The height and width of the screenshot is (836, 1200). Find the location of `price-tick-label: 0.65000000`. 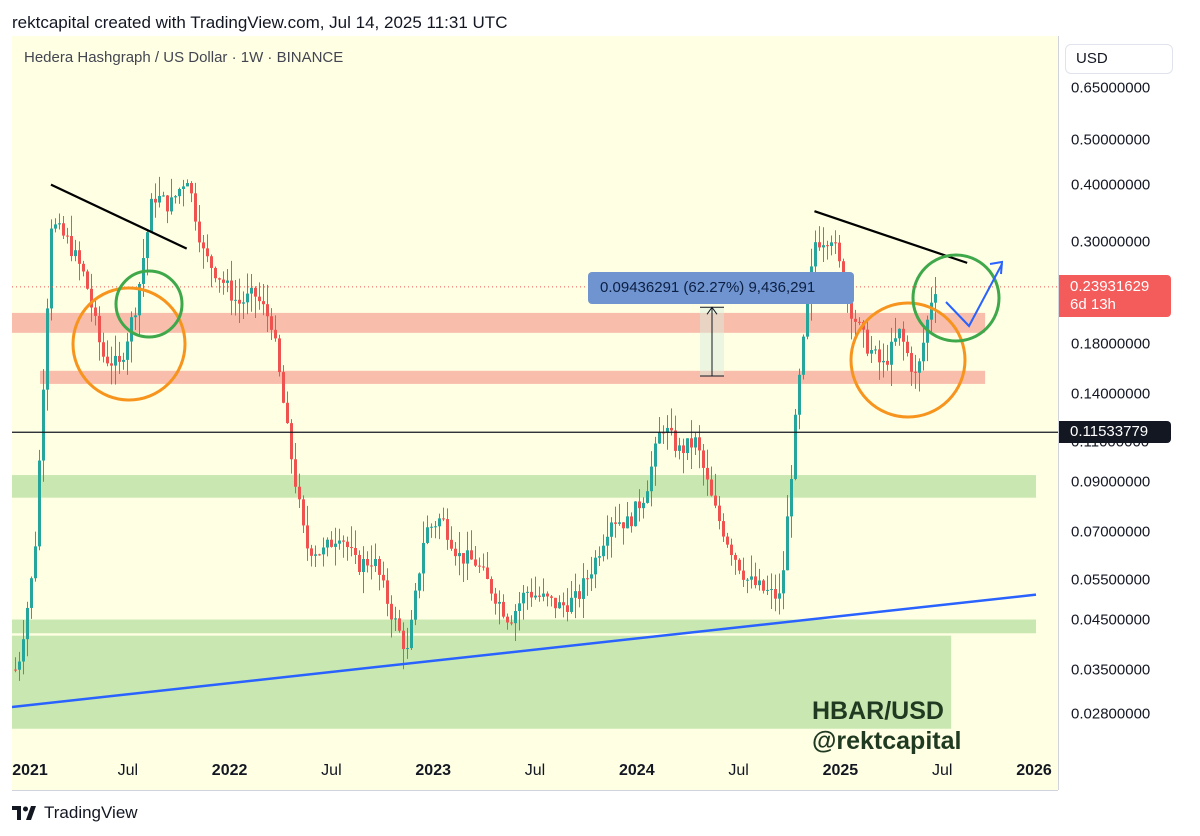

price-tick-label: 0.65000000 is located at coordinates (1111, 88).